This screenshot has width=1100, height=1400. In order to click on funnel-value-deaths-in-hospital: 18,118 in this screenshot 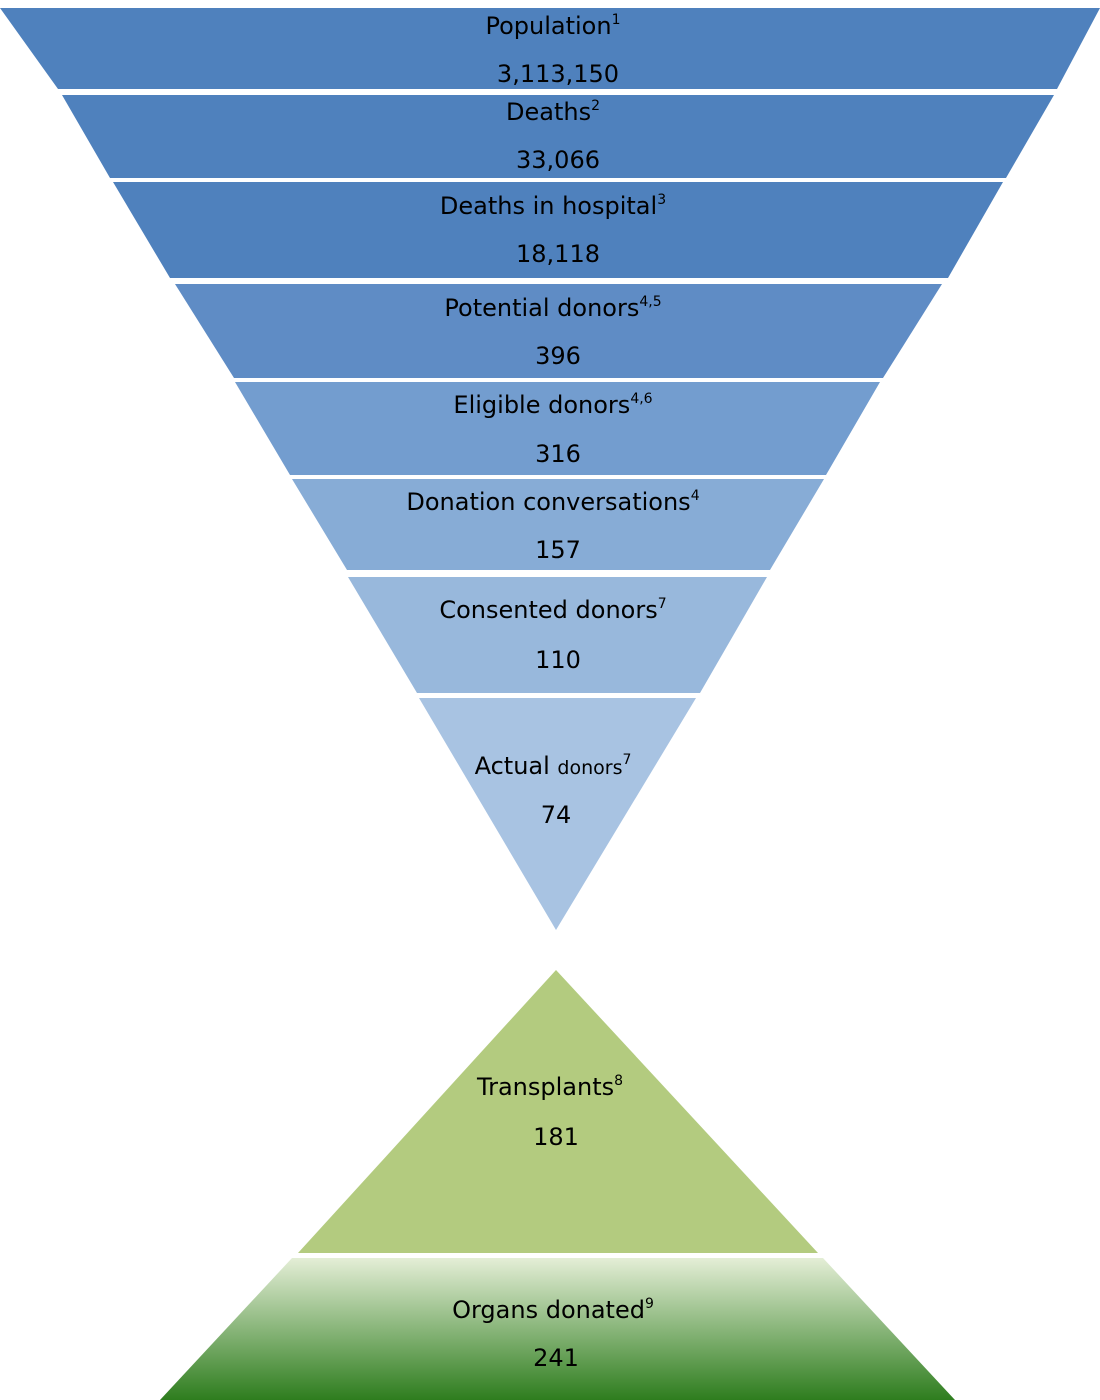, I will do `click(558, 254)`.